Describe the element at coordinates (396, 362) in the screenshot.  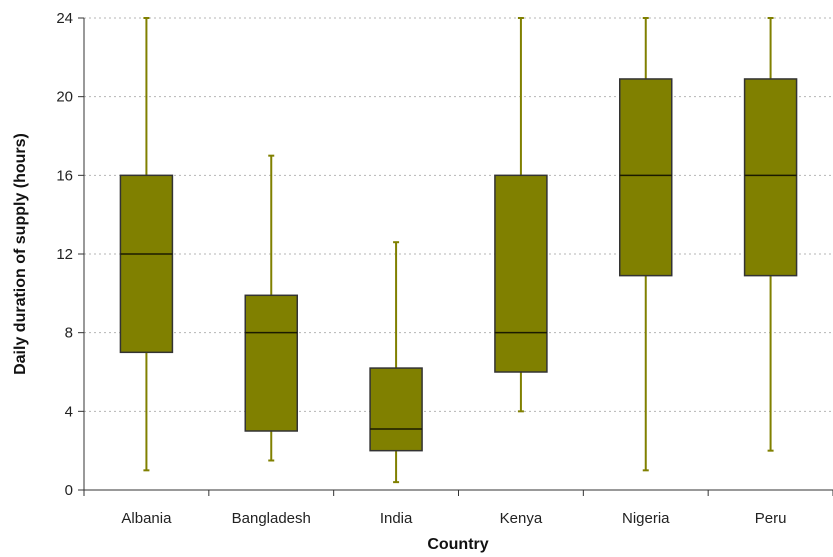
I see `box-india` at that location.